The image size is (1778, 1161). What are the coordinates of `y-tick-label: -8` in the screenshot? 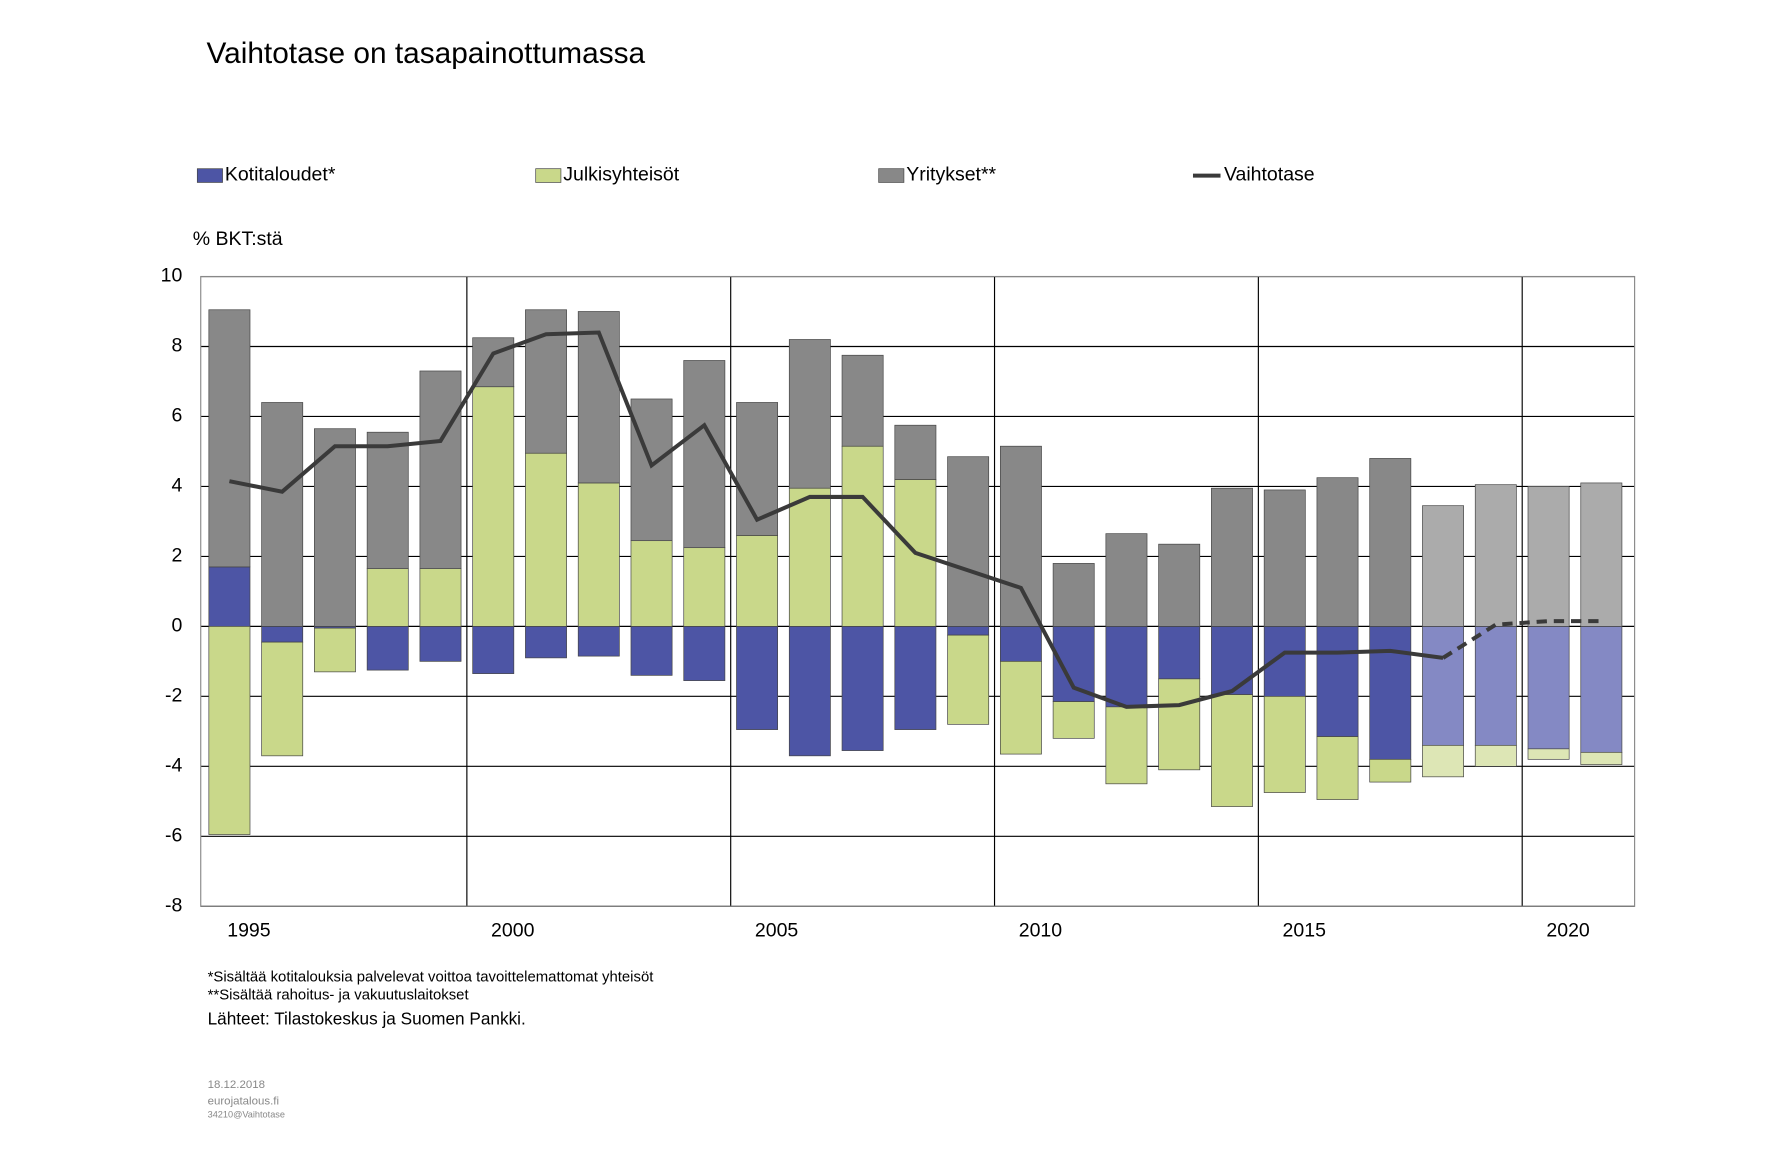 It's located at (173, 905).